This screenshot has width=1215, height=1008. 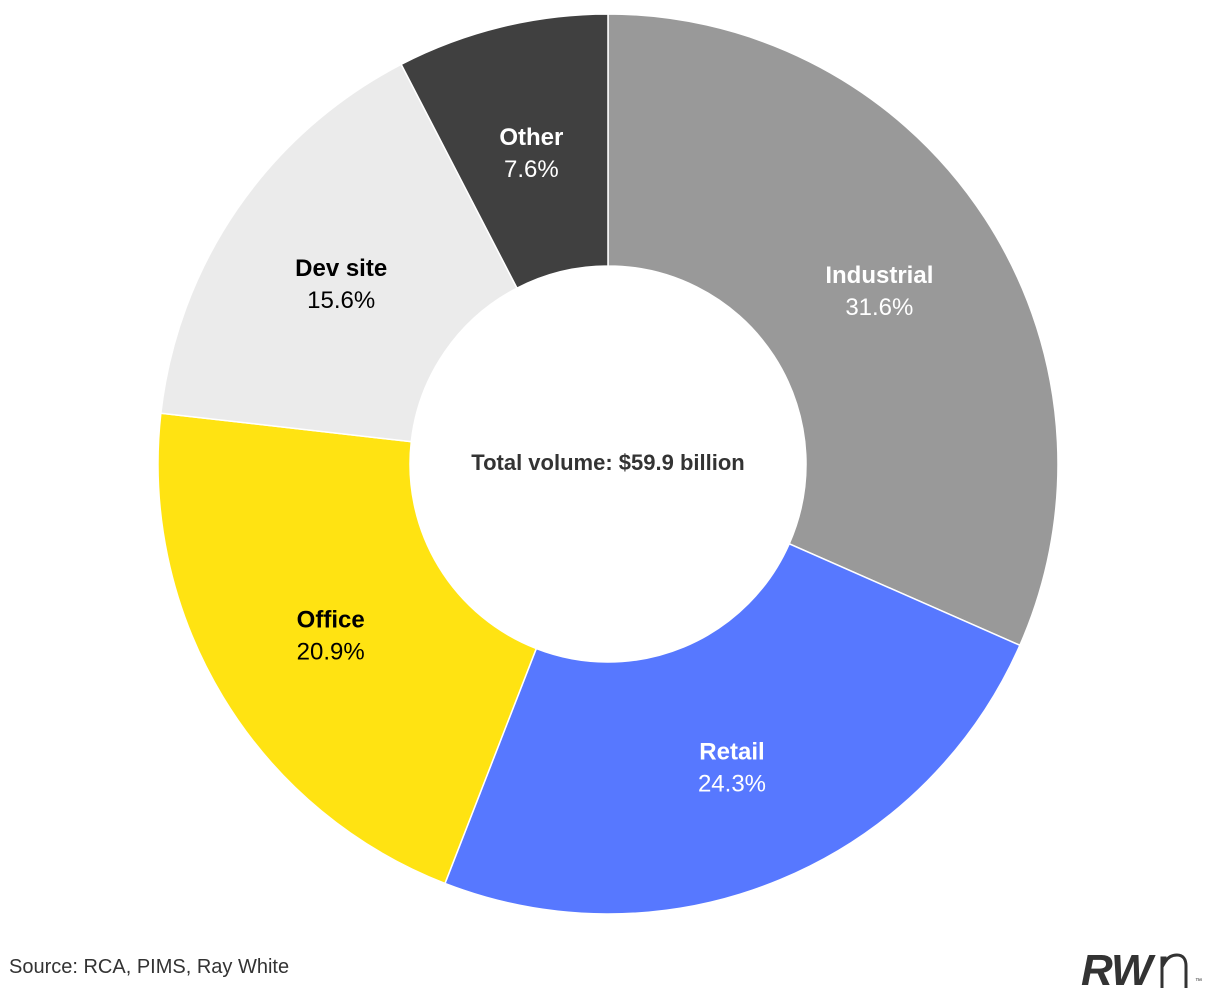 What do you see at coordinates (1174, 970) in the screenshot?
I see `logo-n-icon` at bounding box center [1174, 970].